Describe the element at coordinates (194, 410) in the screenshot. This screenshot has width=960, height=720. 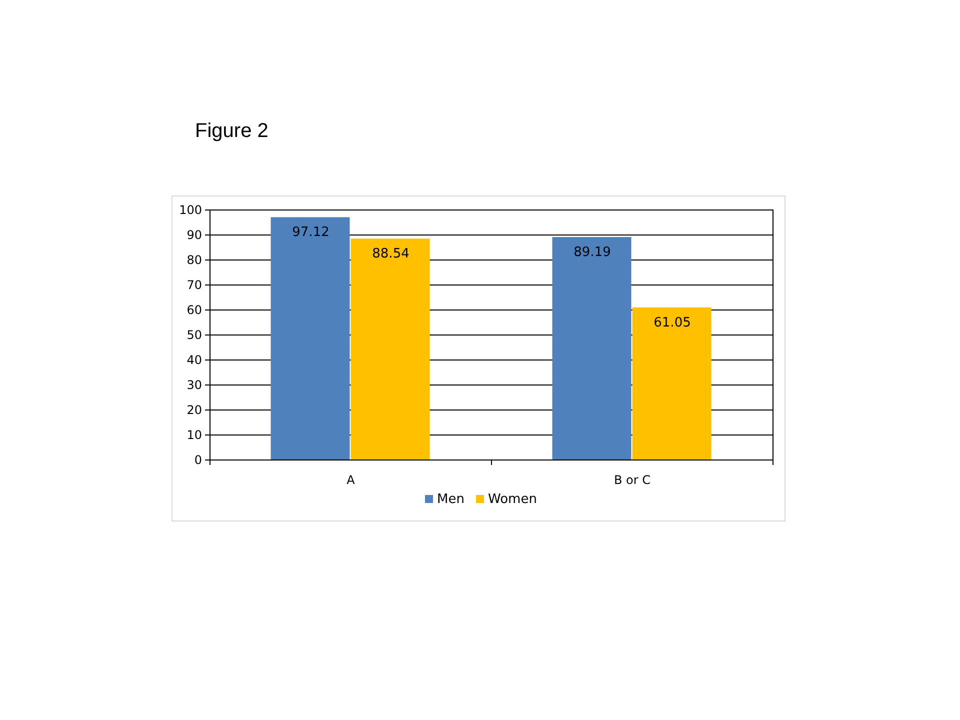
I see `y-tick-label: 20` at that location.